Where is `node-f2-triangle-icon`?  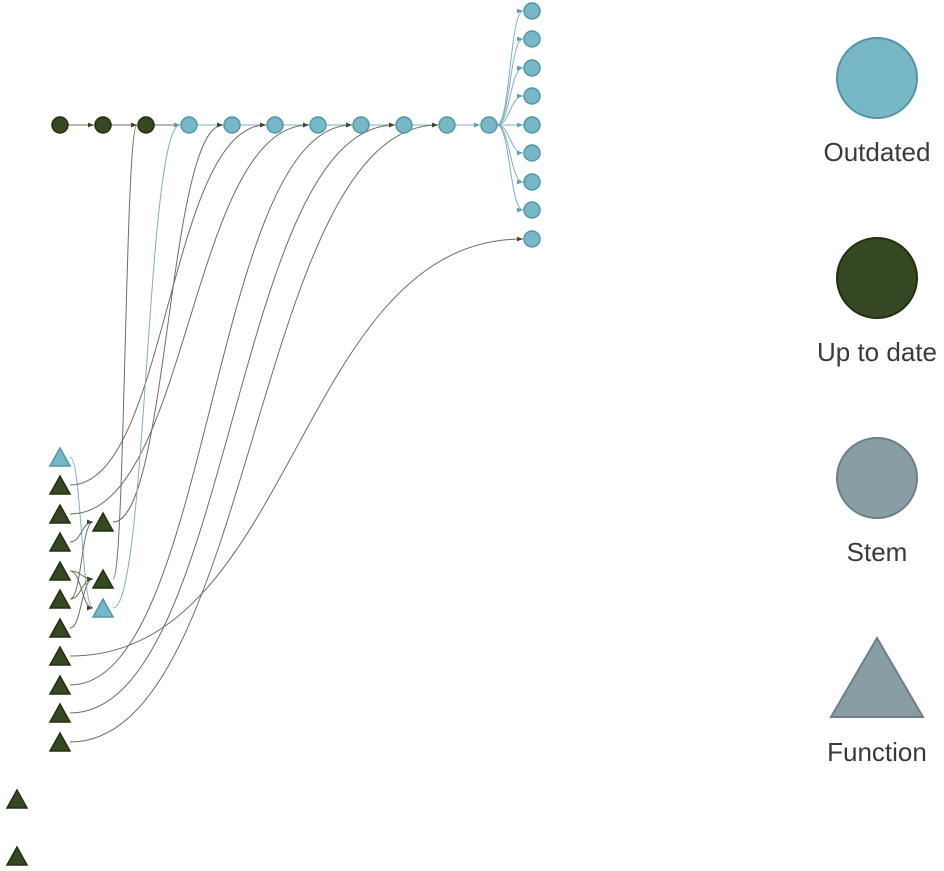 node-f2-triangle-icon is located at coordinates (60, 513).